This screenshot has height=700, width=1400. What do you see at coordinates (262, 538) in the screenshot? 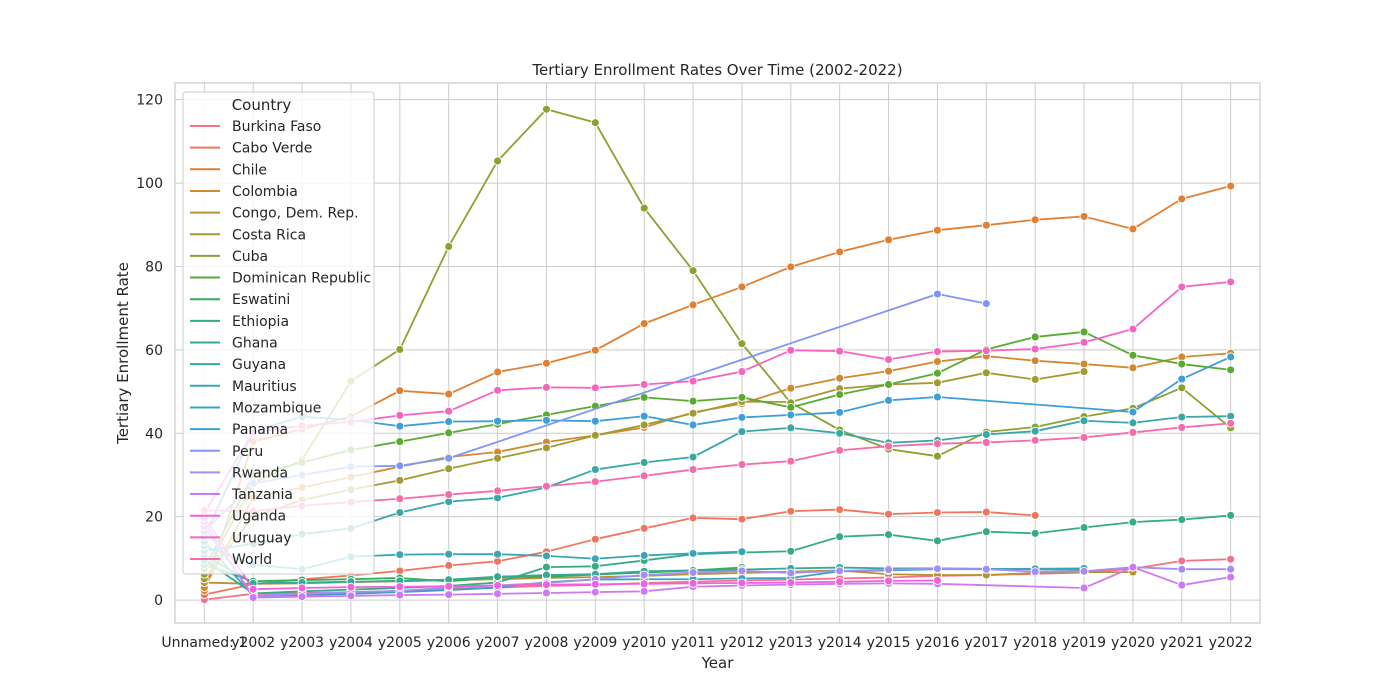
I see `legend-label: Uruguay` at bounding box center [262, 538].